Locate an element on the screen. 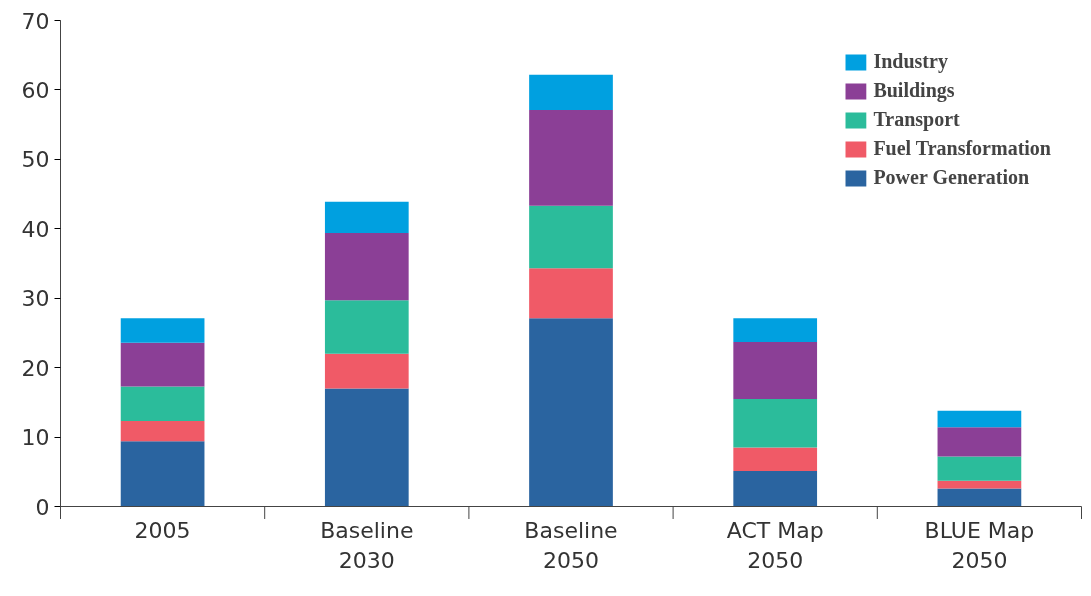 Image resolution: width=1091 pixels, height=596 pixels. legend-label: Power Generation is located at coordinates (951, 177).